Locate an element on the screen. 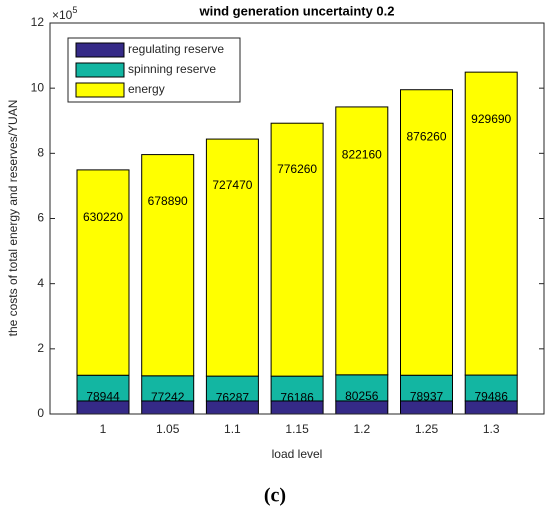  data-label: 76287 is located at coordinates (233, 397).